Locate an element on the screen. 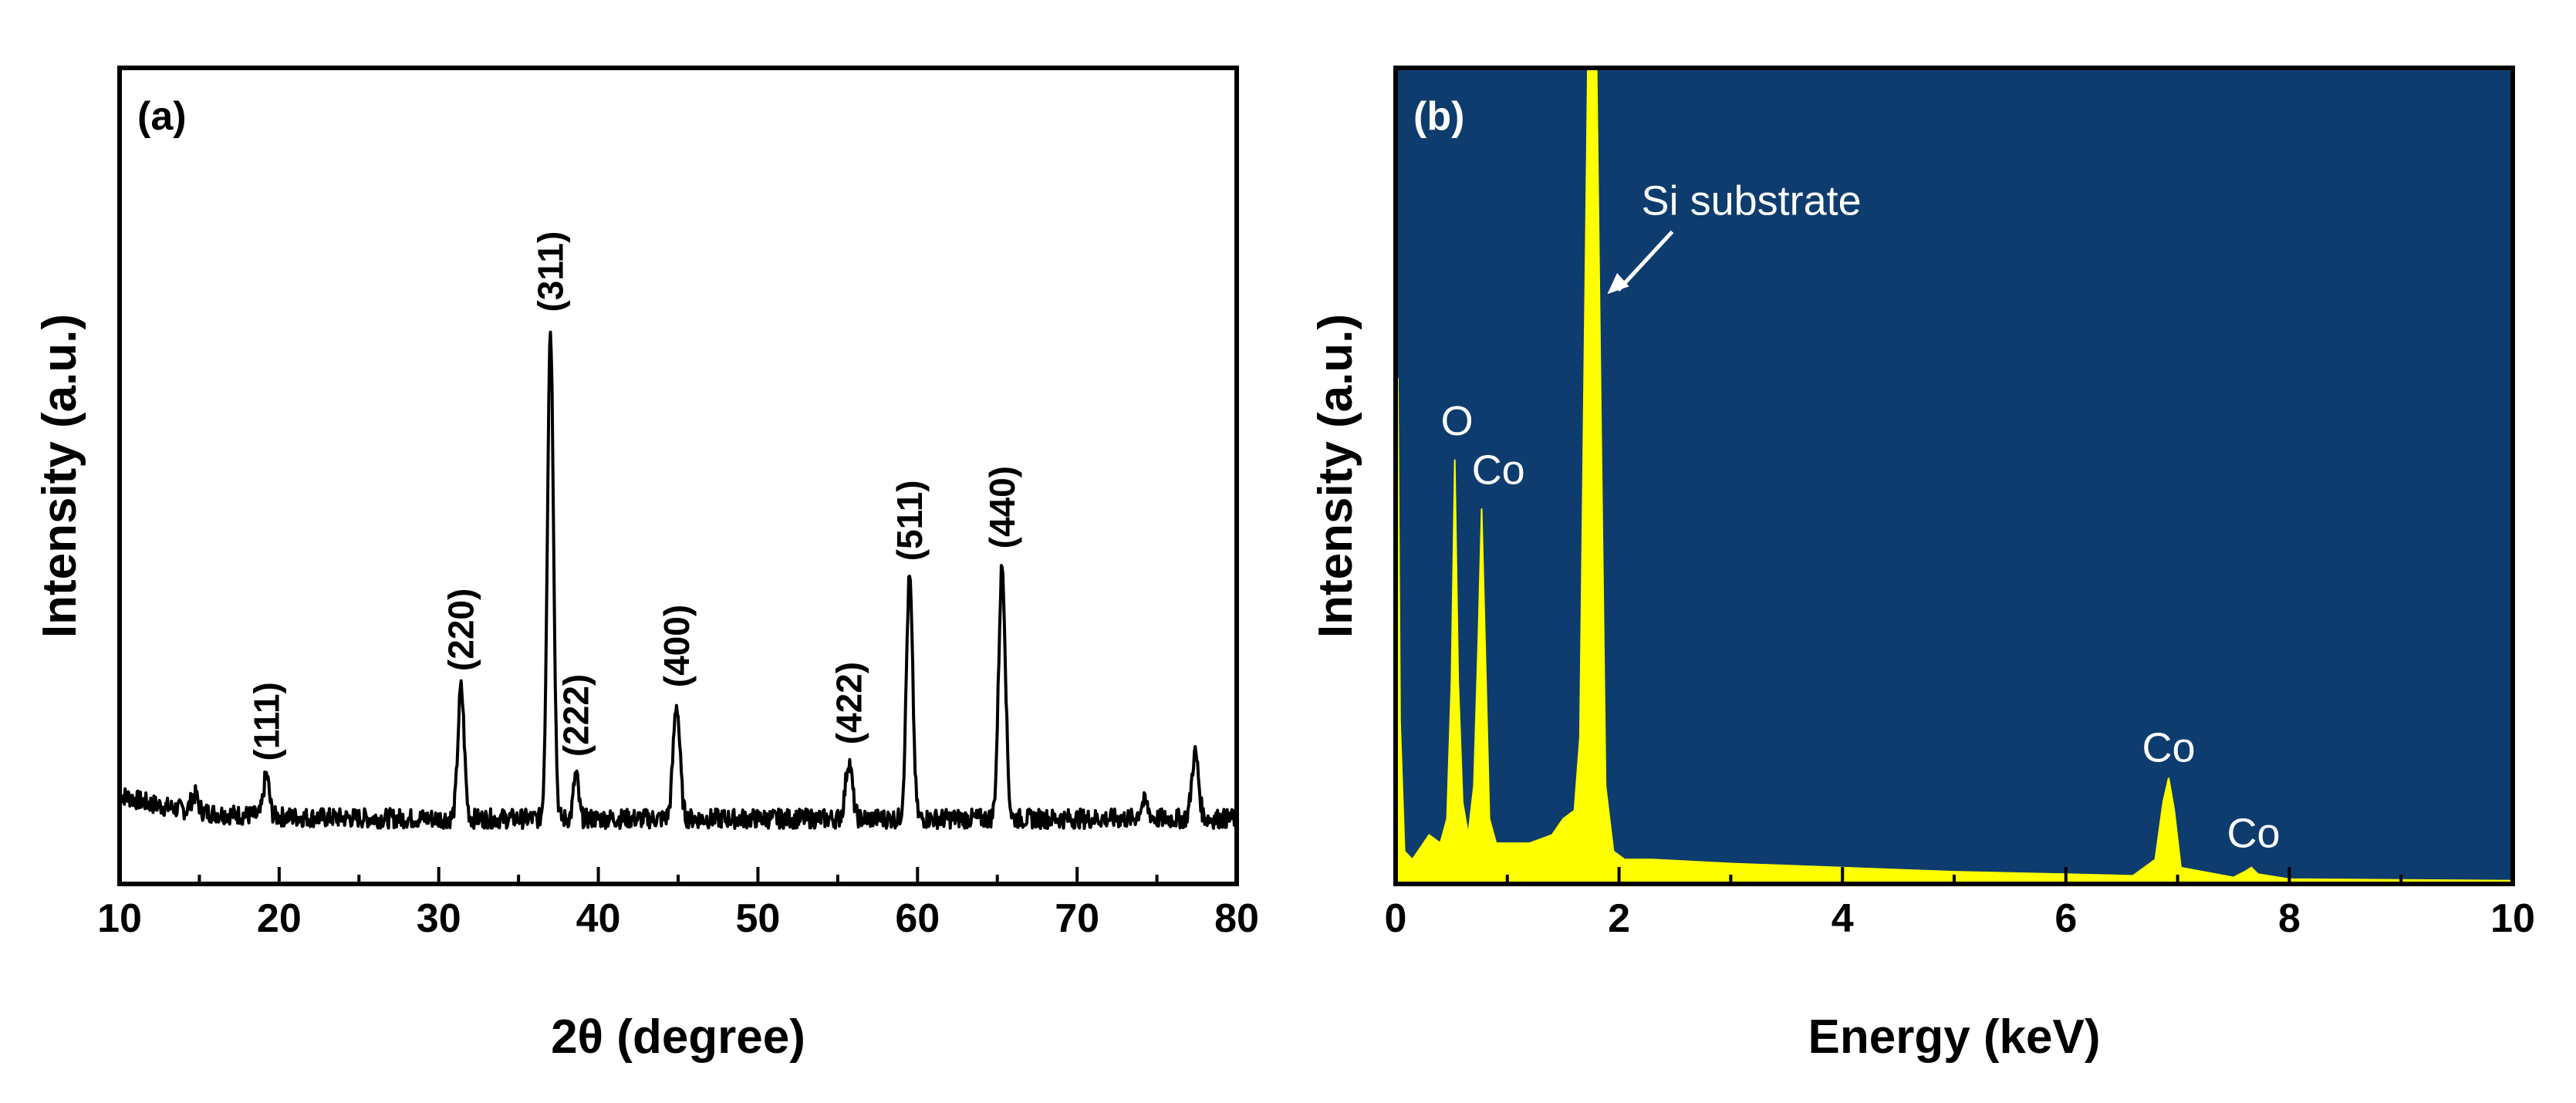  panel-label-a: (a) is located at coordinates (162, 117).